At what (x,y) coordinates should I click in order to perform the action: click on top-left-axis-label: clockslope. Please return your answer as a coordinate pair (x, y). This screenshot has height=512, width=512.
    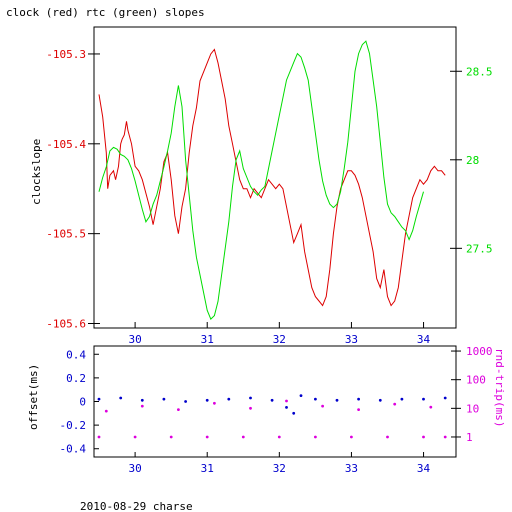
    Looking at the image, I should click on (36, 172).